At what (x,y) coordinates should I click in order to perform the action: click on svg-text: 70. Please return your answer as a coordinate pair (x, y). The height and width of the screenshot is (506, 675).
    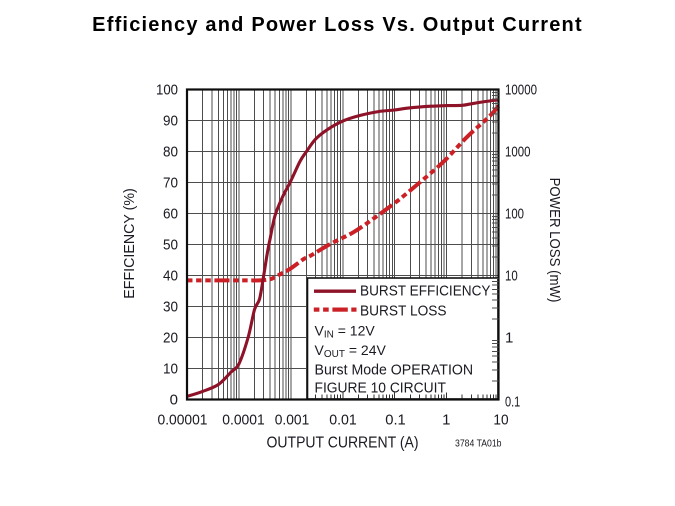
    Looking at the image, I should click on (170, 183).